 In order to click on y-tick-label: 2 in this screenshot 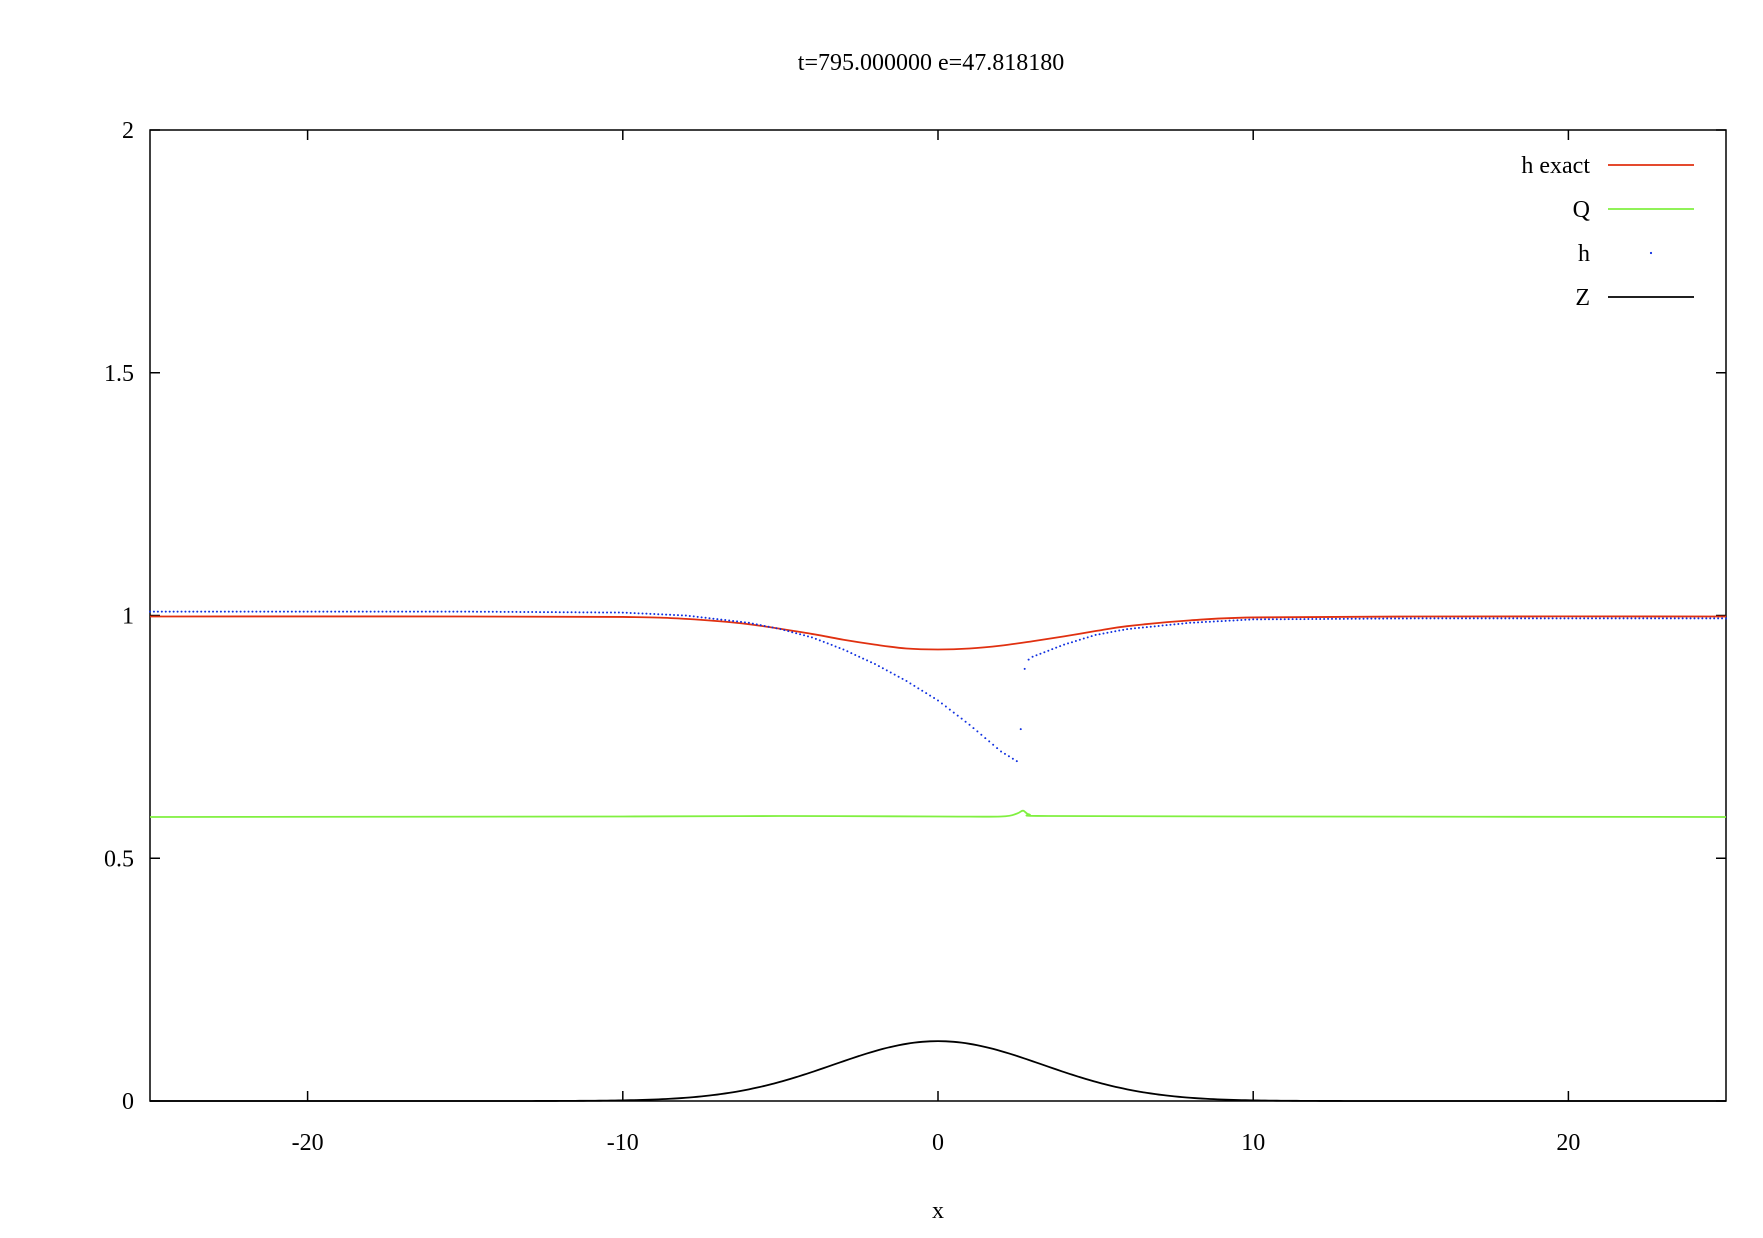, I will do `click(128, 131)`.